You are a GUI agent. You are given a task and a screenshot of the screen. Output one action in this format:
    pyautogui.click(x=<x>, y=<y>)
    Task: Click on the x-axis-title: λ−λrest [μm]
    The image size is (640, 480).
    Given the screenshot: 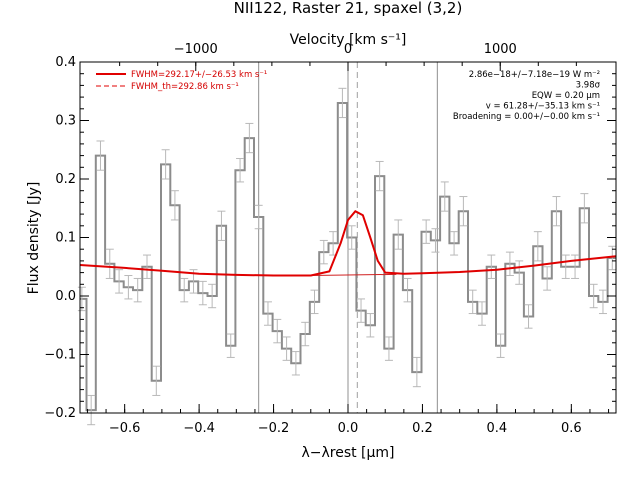 What is the action you would take?
    pyautogui.click(x=347, y=453)
    